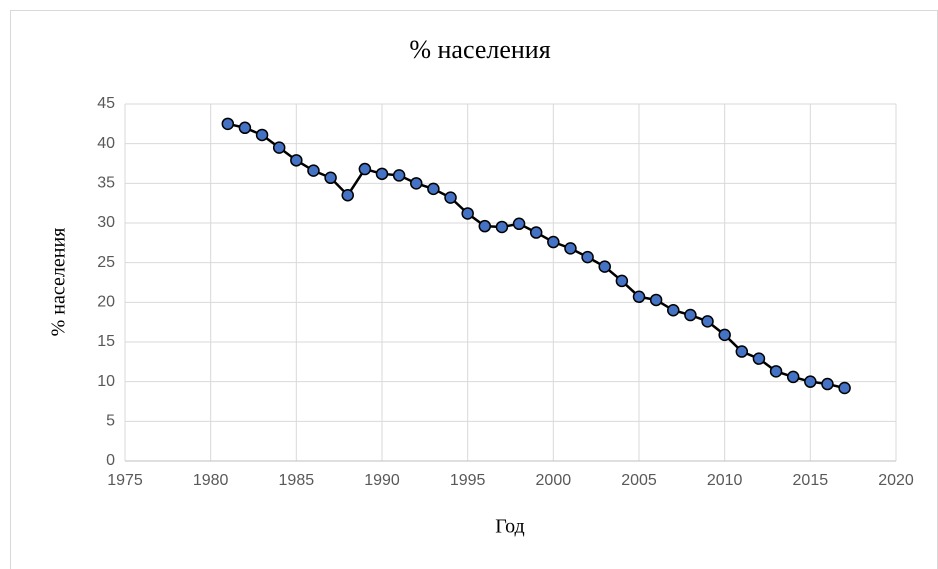  What do you see at coordinates (554, 480) in the screenshot?
I see `x-tick-label: 2000` at bounding box center [554, 480].